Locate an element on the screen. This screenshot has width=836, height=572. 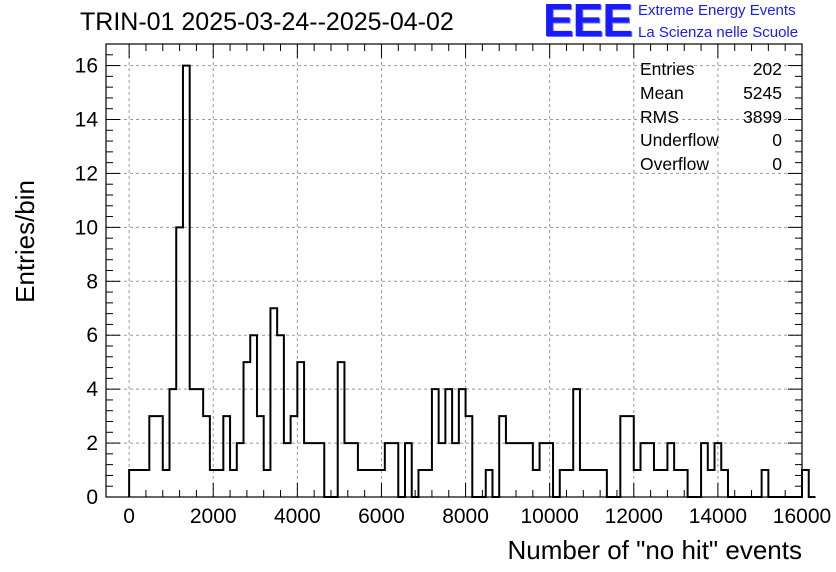
chart-title: TRIN-01 2025-03-24--2025-04-02 is located at coordinates (267, 22).